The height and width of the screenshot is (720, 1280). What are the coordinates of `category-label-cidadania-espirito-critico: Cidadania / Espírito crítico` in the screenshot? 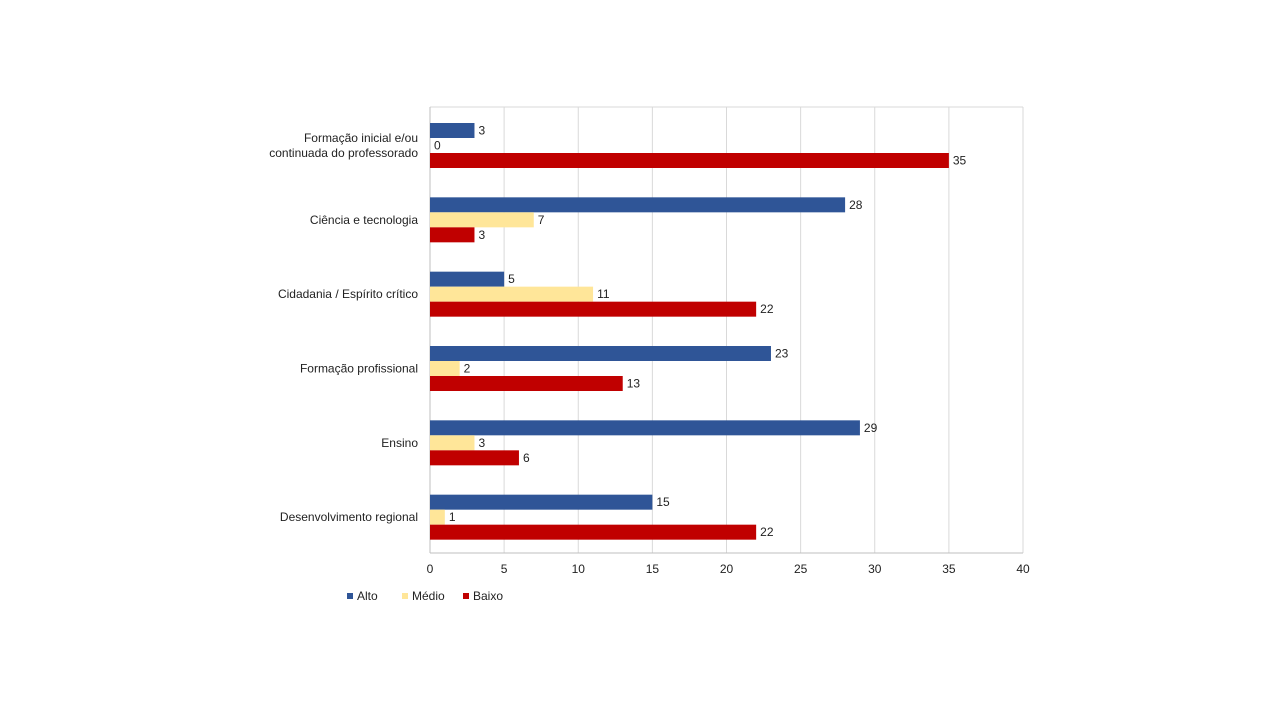 It's located at (348, 294).